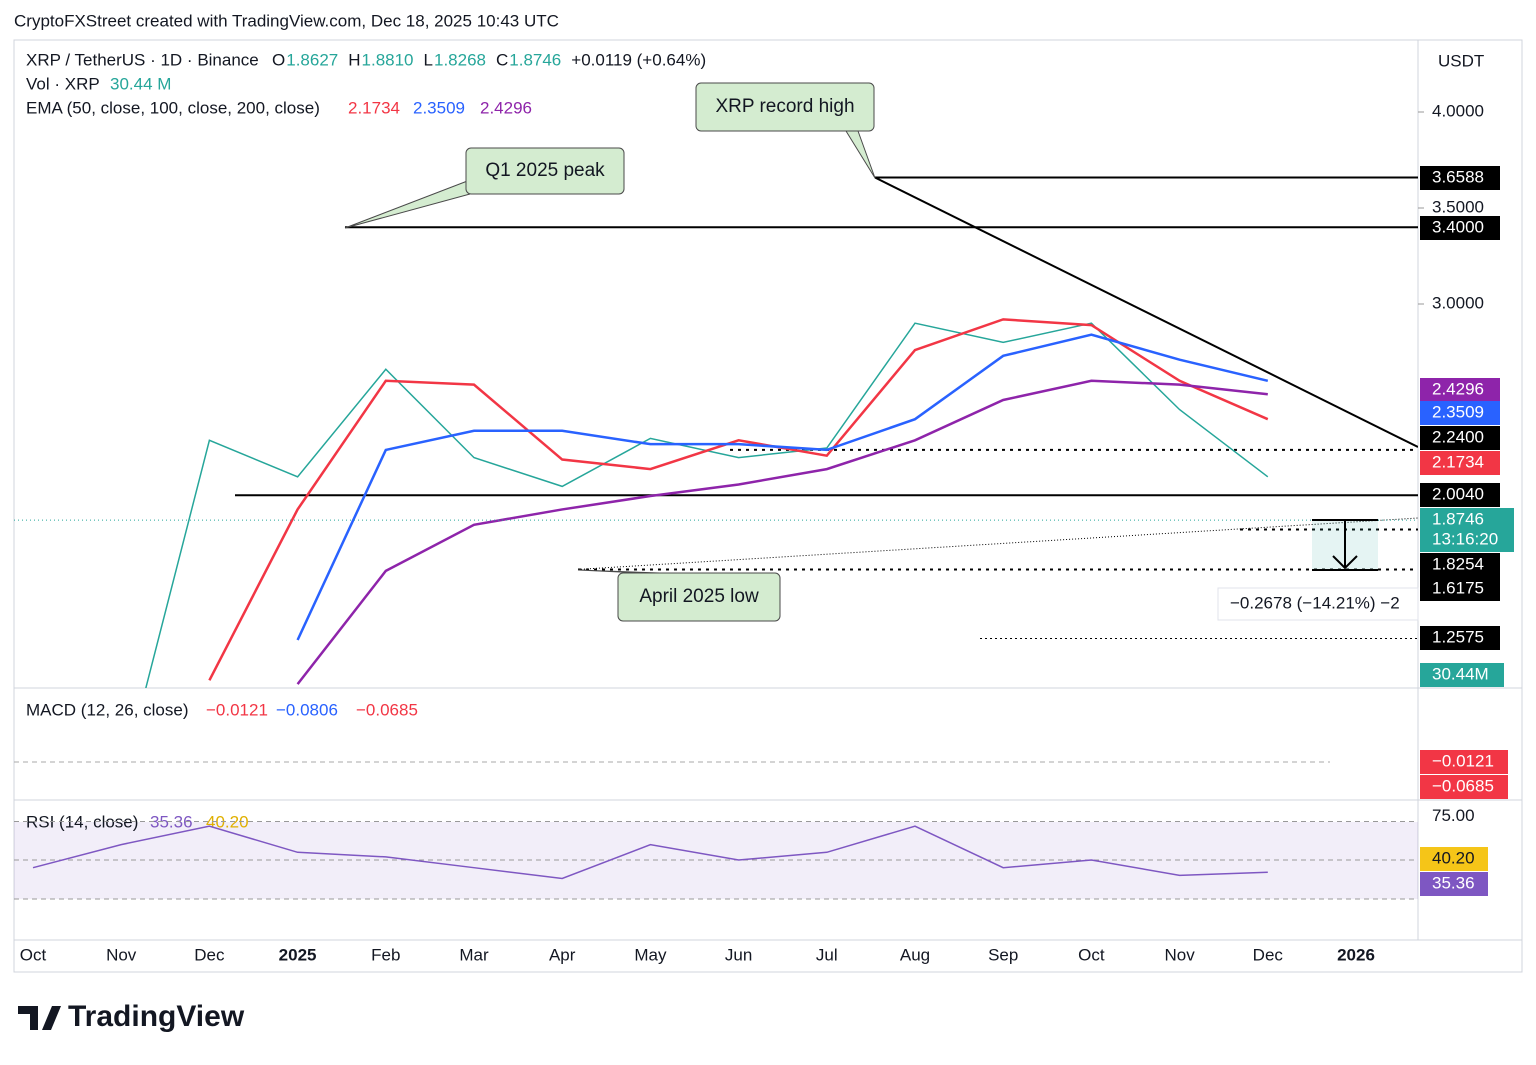 Image resolution: width=1536 pixels, height=1065 pixels. Describe the element at coordinates (385, 954) in the screenshot. I see `x-tick-label: Feb` at that location.